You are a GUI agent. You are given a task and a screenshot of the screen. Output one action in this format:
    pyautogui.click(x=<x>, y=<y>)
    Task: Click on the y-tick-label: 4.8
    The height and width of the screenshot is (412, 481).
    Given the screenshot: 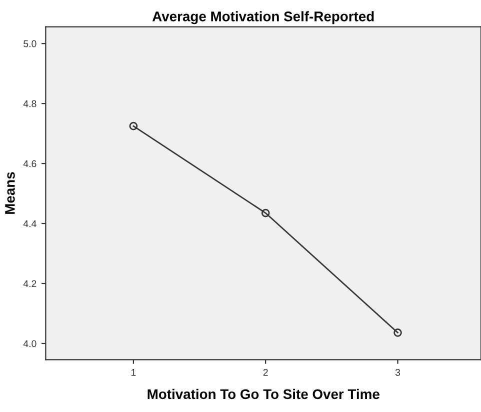 What is the action you would take?
    pyautogui.click(x=29, y=104)
    